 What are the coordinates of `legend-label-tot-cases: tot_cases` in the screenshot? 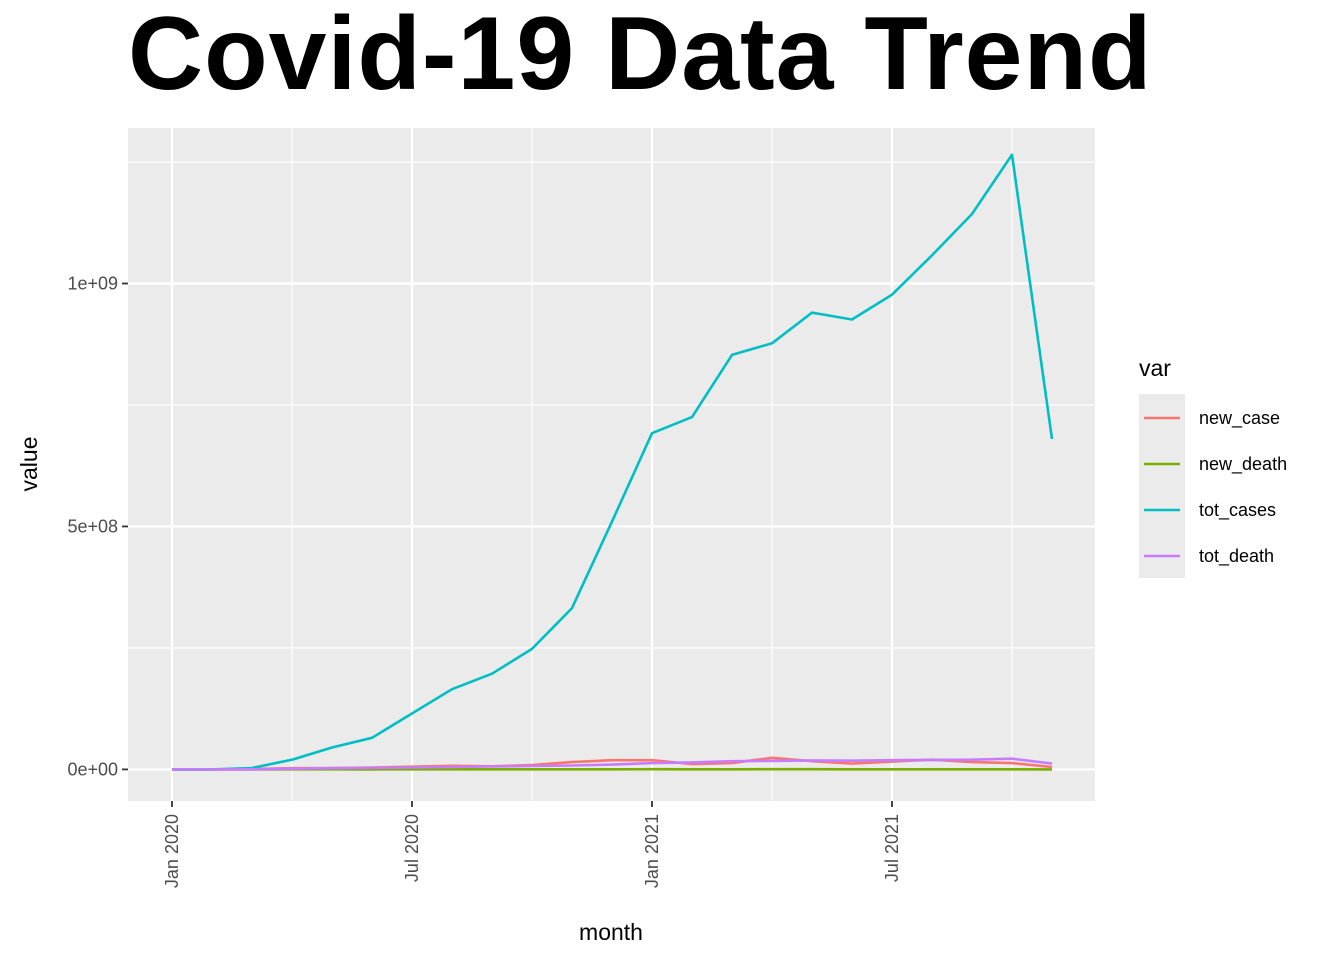 It's located at (1237, 510).